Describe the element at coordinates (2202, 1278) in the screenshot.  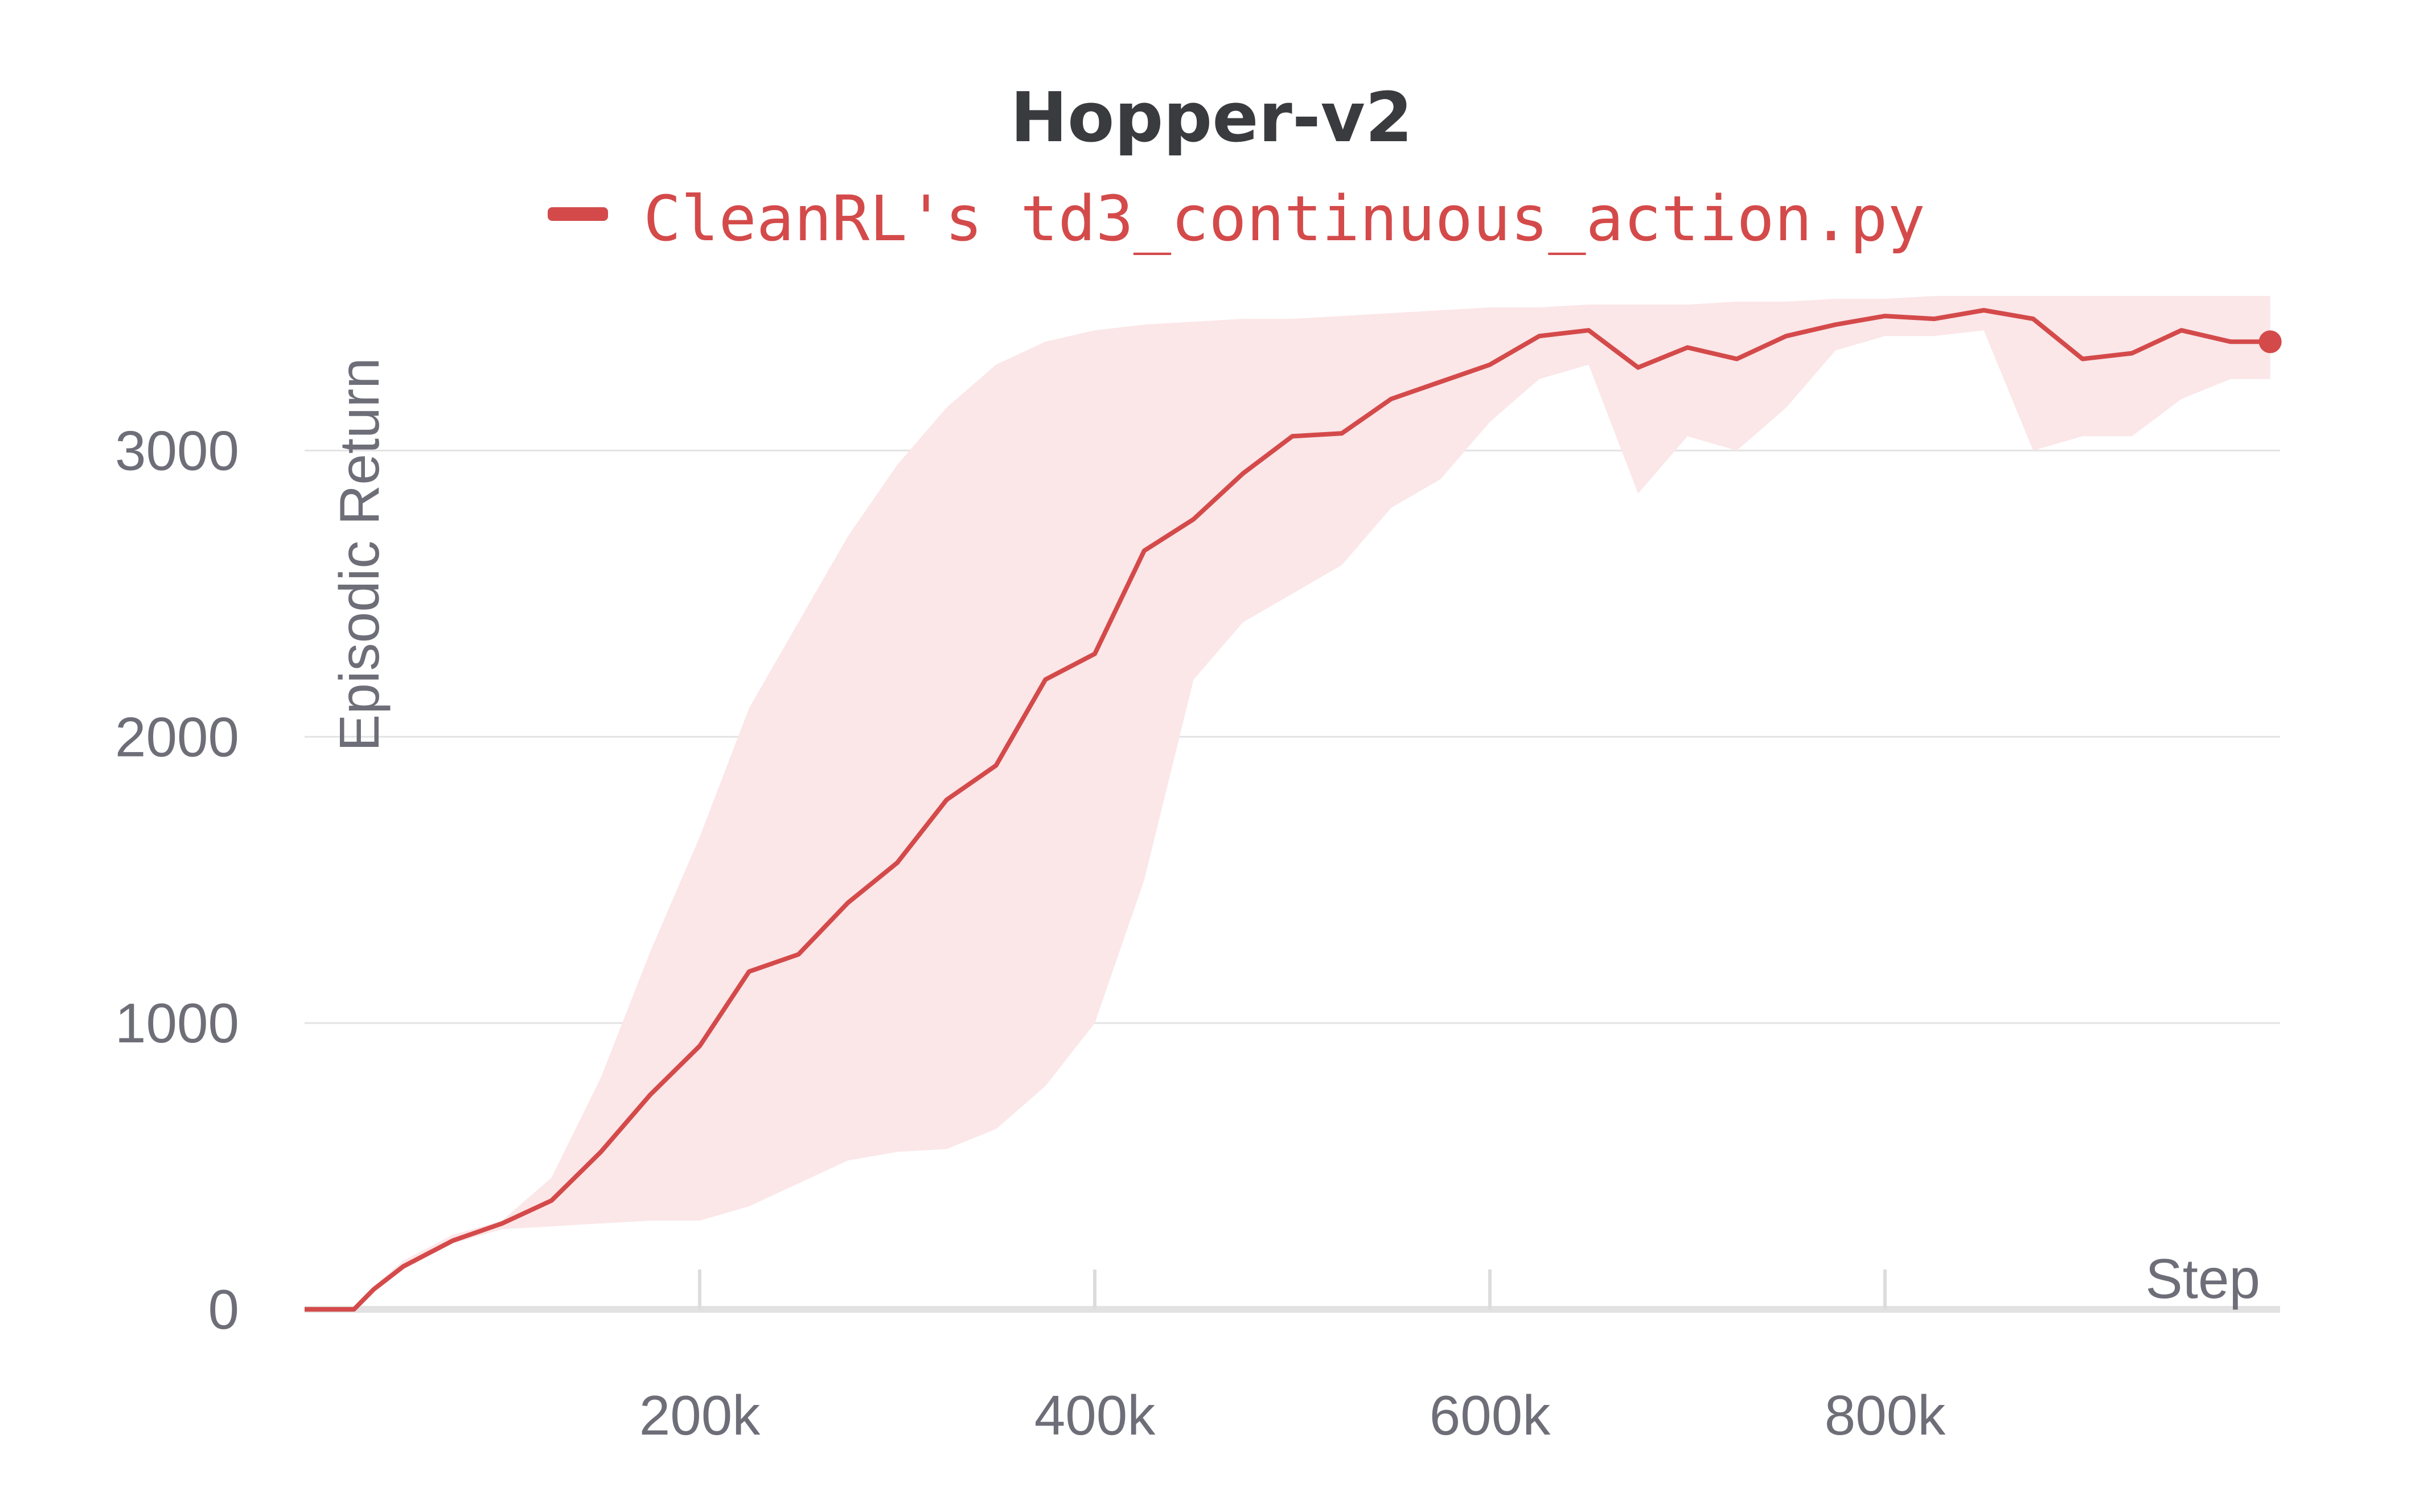
I see `x-axis-title: Step` at that location.